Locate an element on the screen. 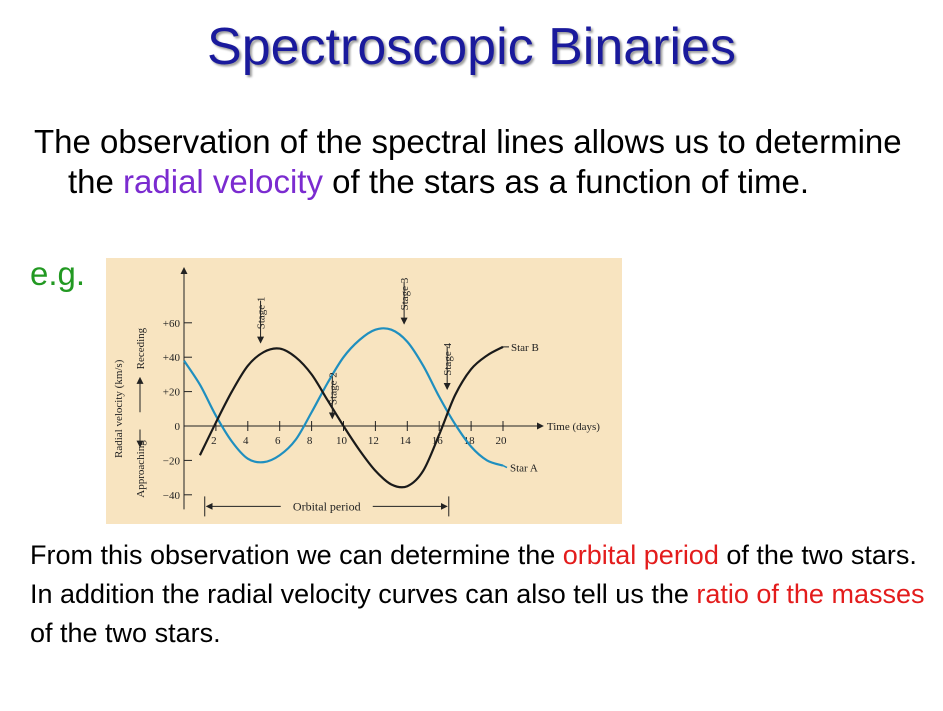 The width and height of the screenshot is (943, 711). period-label: Orbital period is located at coordinates (327, 506).